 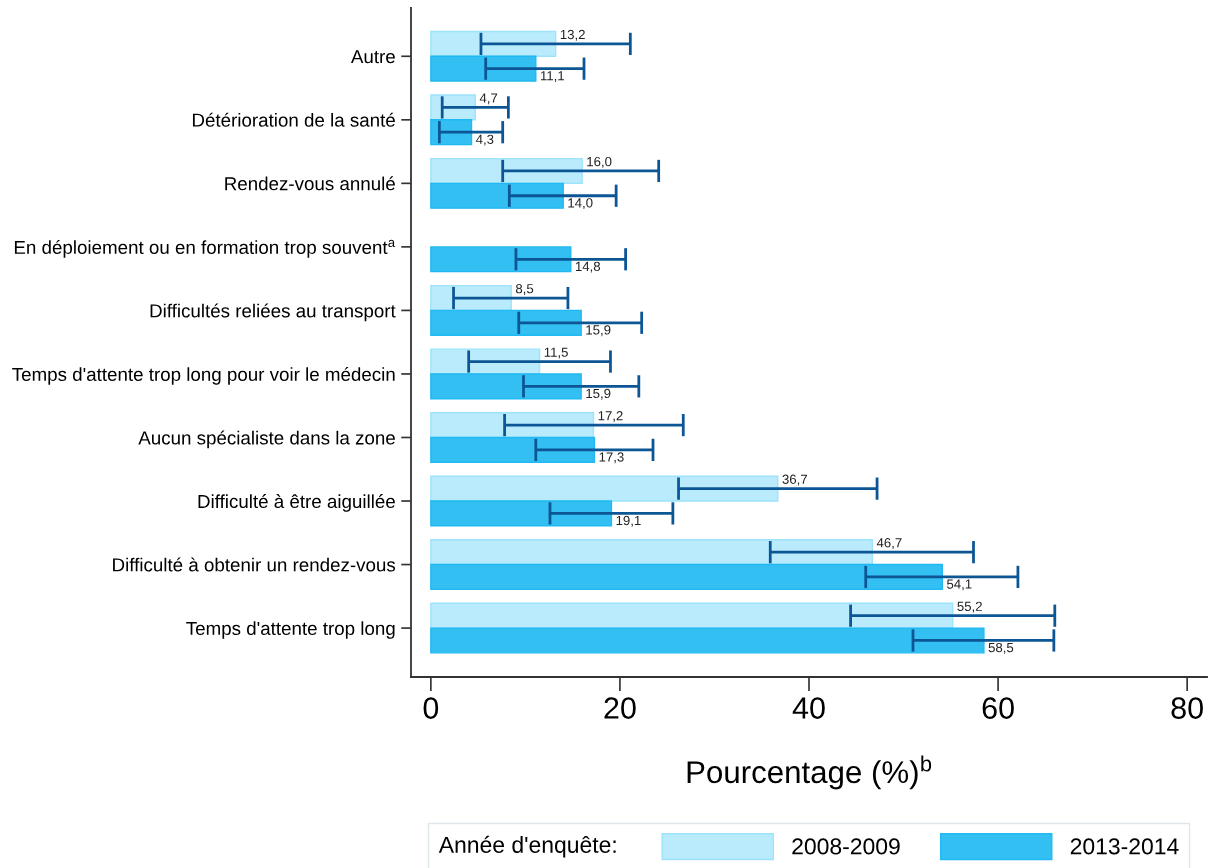 What do you see at coordinates (808, 708) in the screenshot?
I see `x-tick-label: 40` at bounding box center [808, 708].